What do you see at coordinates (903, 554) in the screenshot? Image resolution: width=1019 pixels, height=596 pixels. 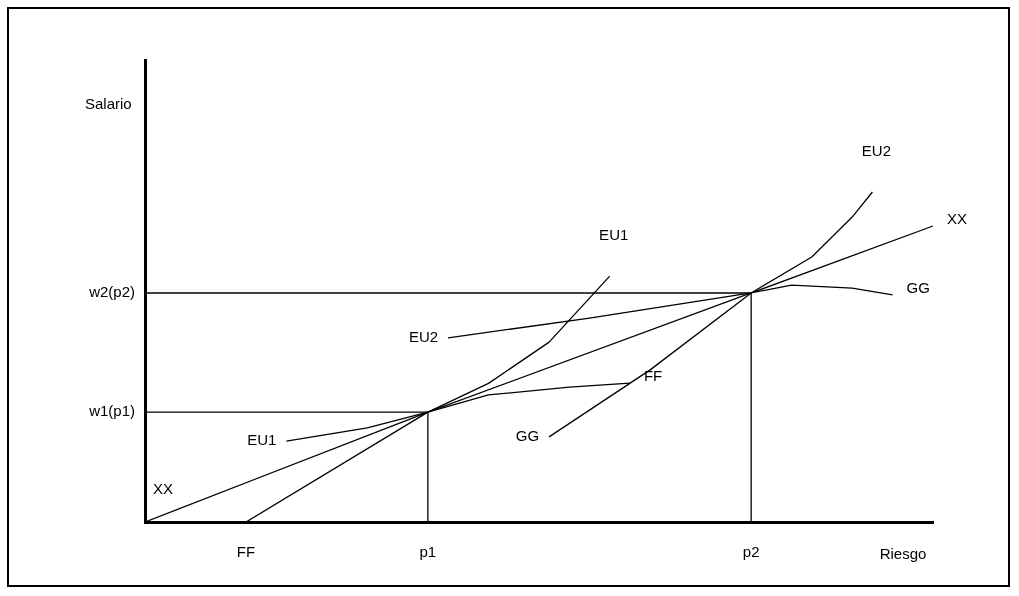 I see `x-axis-title: Riesgo` at bounding box center [903, 554].